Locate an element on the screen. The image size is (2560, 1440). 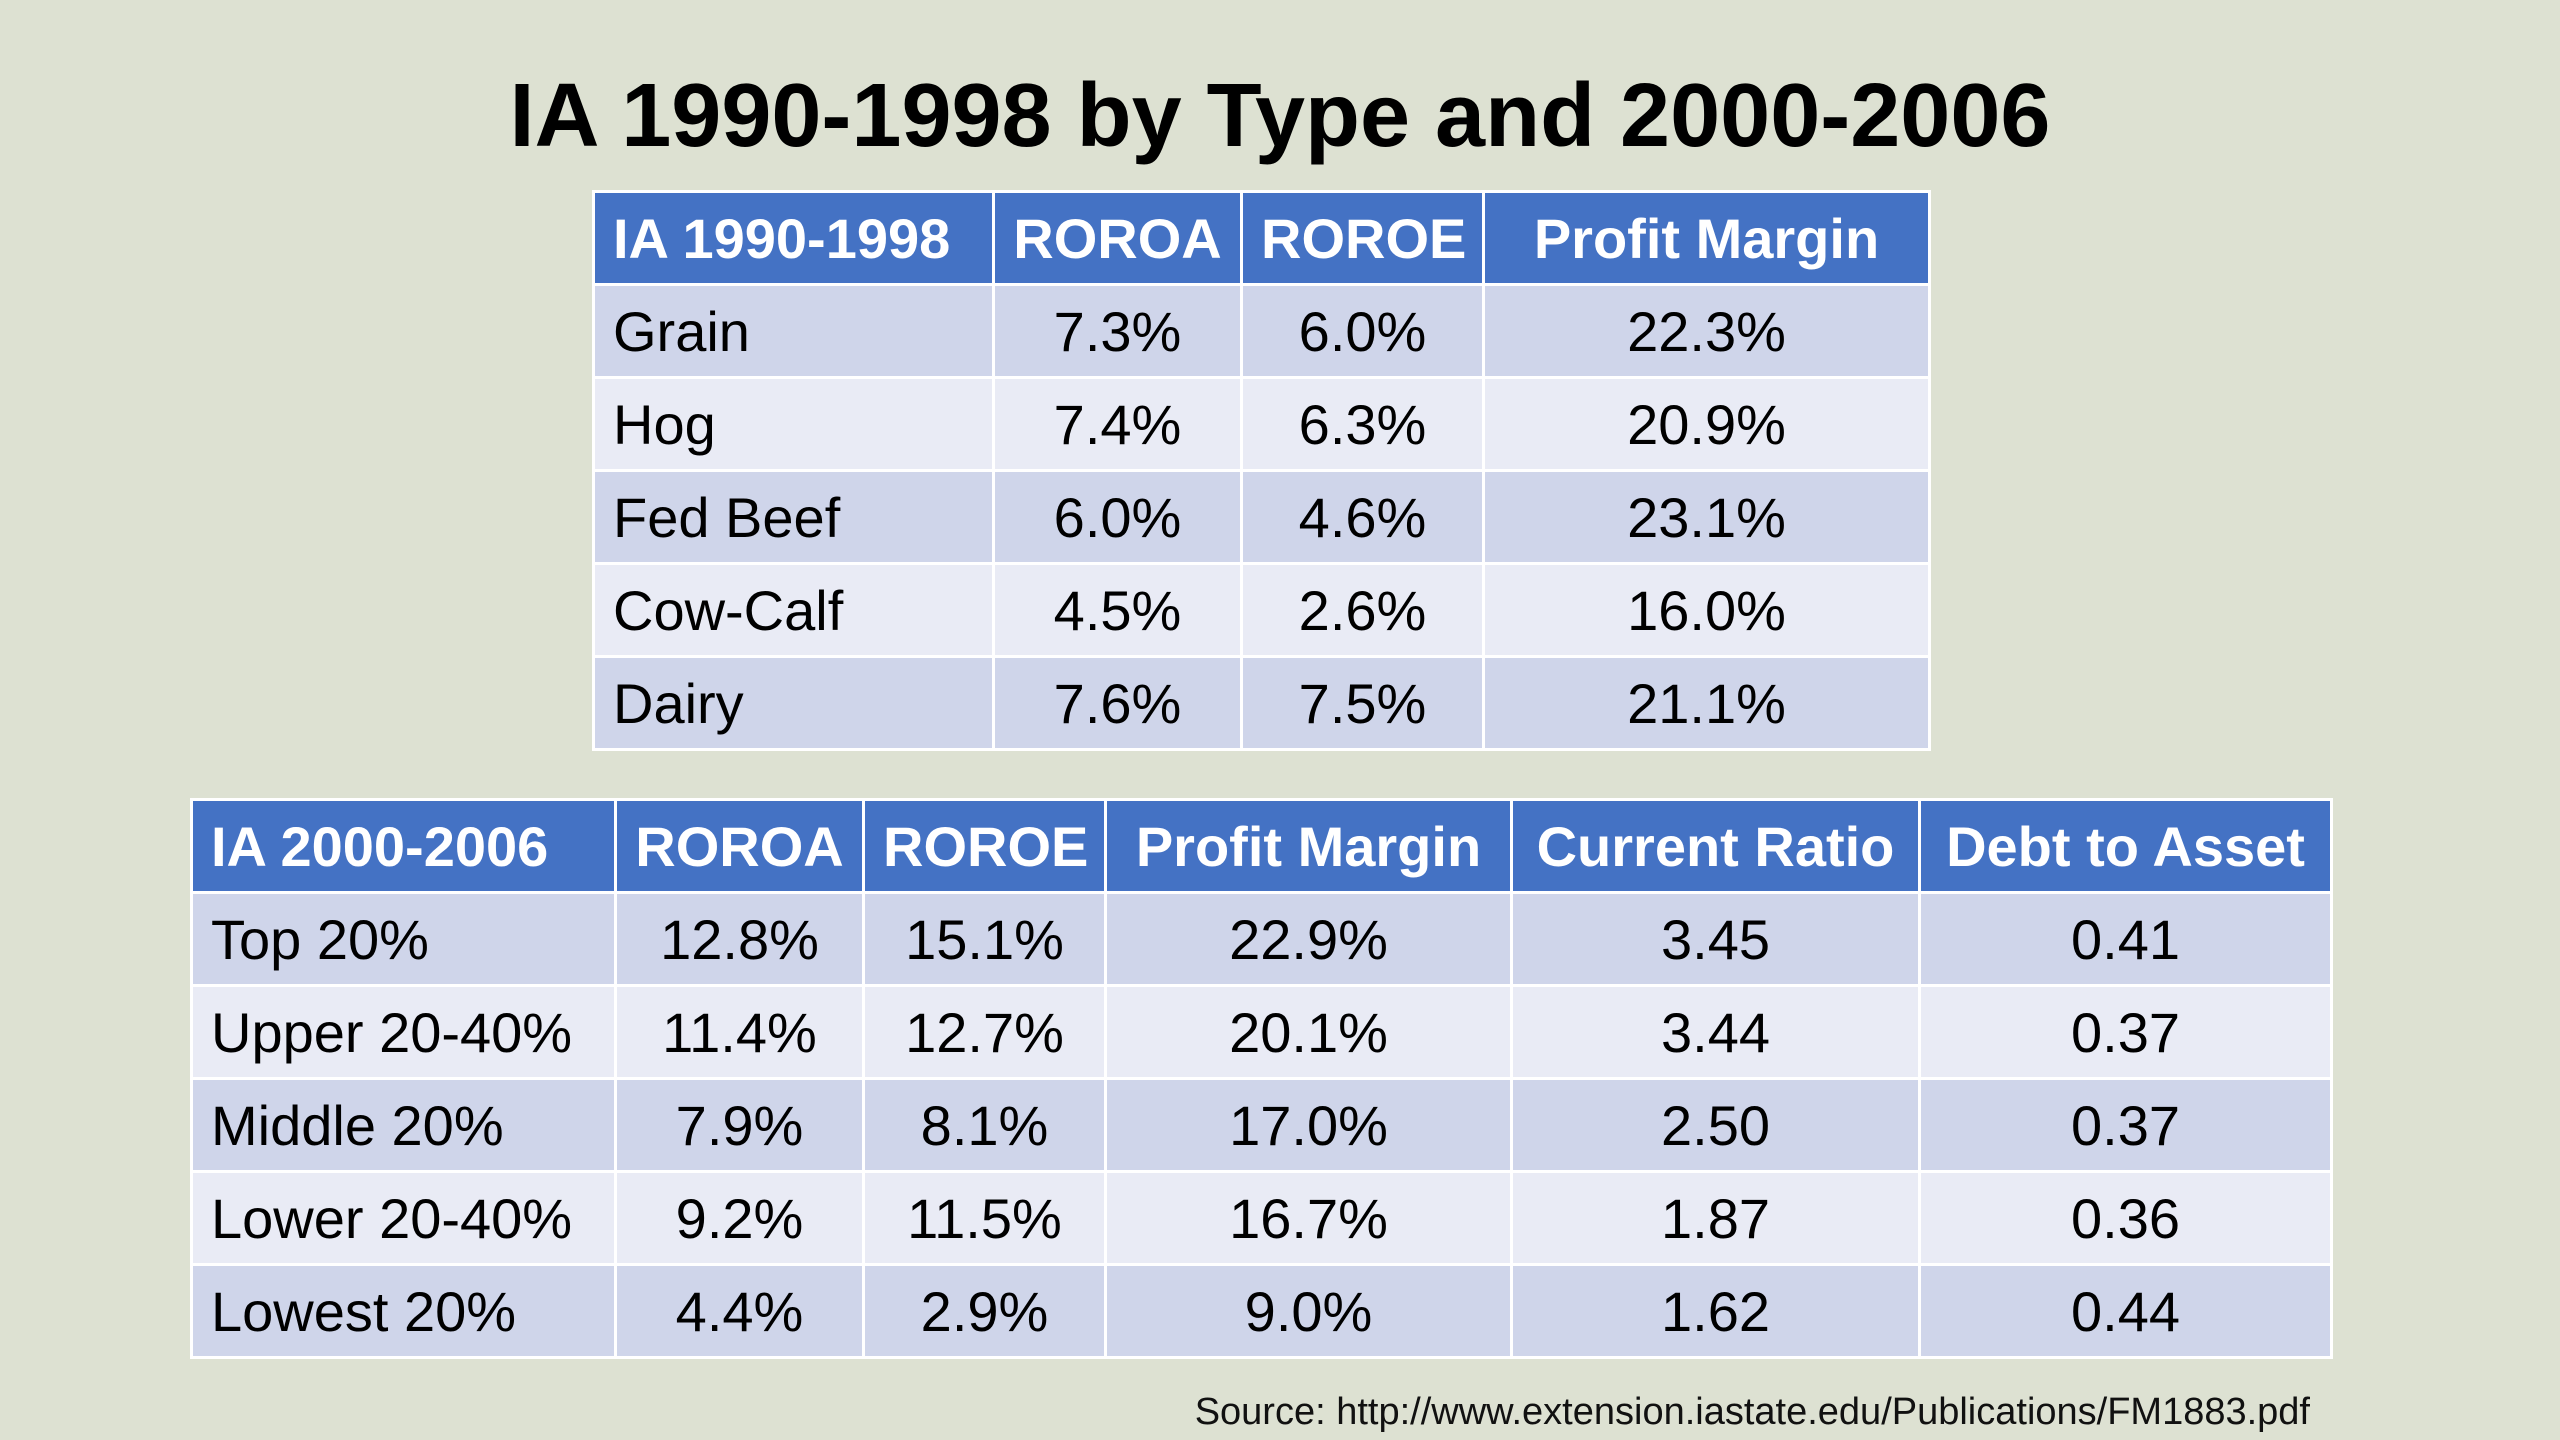
table-cell: 4.6% is located at coordinates (1362, 517).